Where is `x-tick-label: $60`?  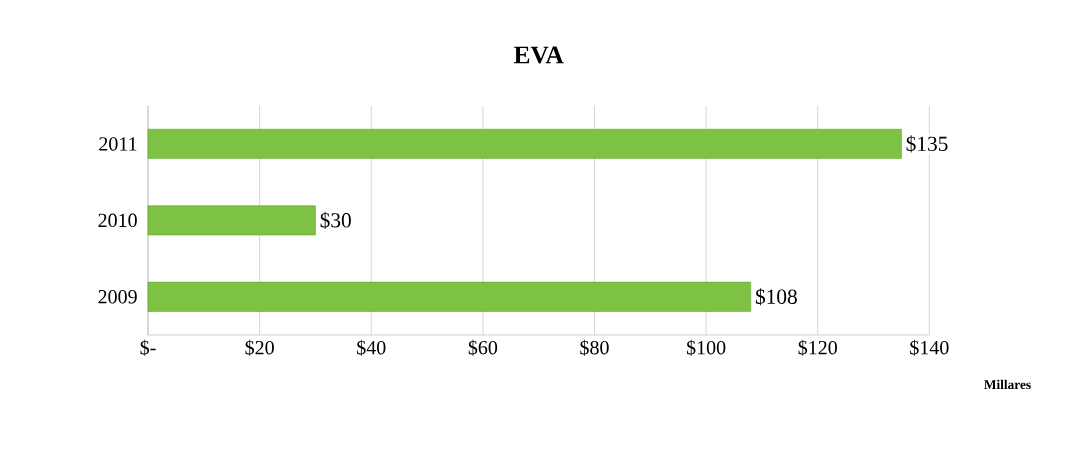 x-tick-label: $60 is located at coordinates (483, 347).